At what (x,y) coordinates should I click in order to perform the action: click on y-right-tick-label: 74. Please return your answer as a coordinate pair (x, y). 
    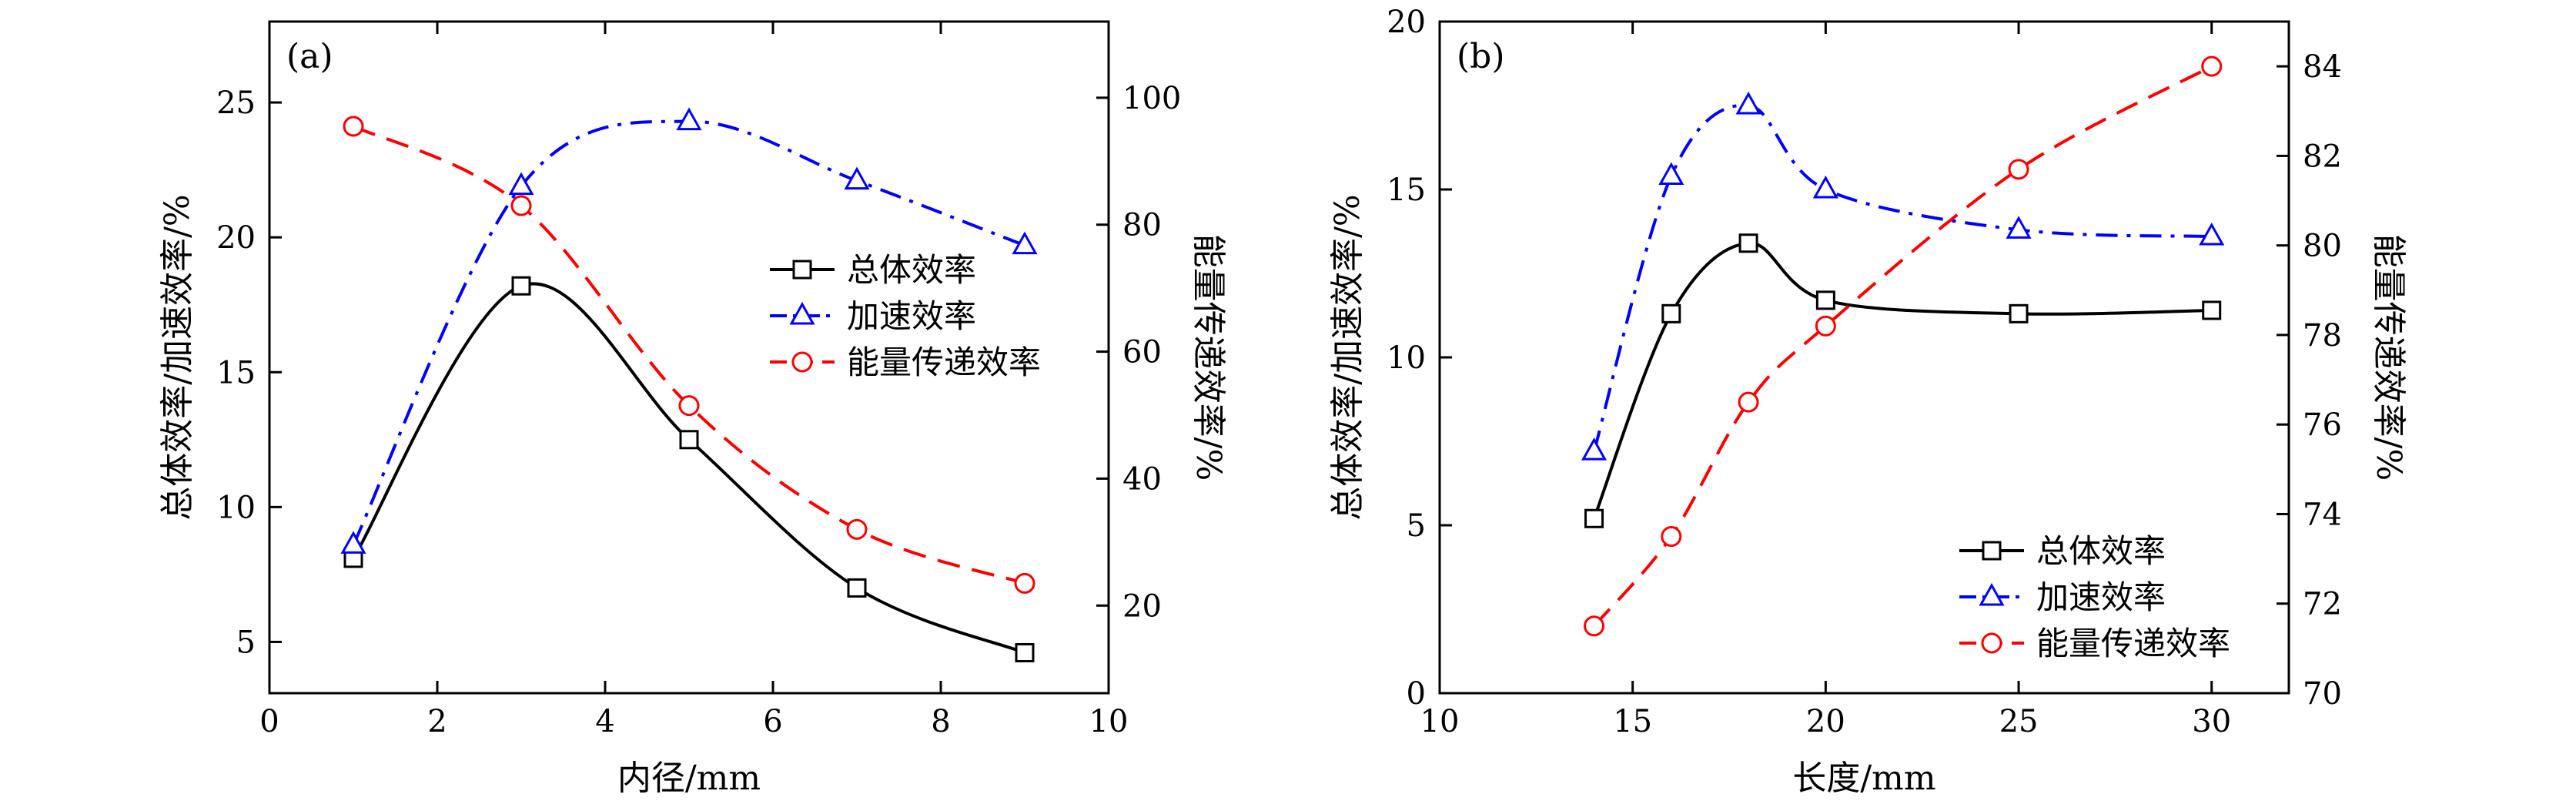
    Looking at the image, I should click on (2322, 514).